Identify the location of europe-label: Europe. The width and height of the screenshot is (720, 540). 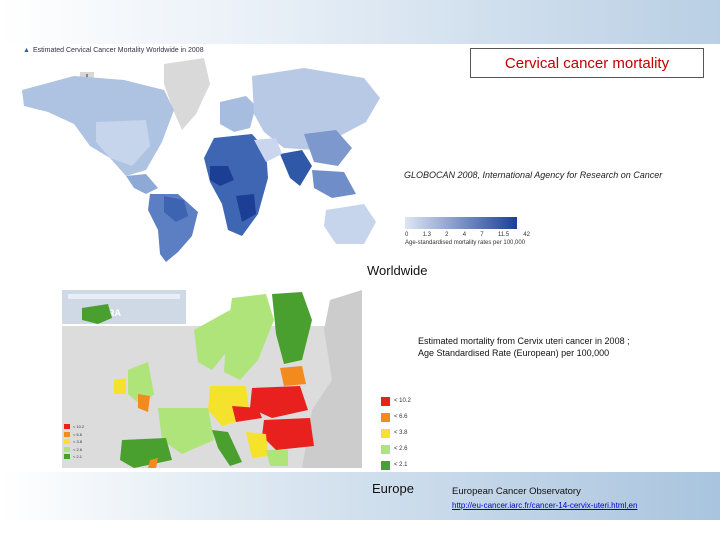
(393, 488).